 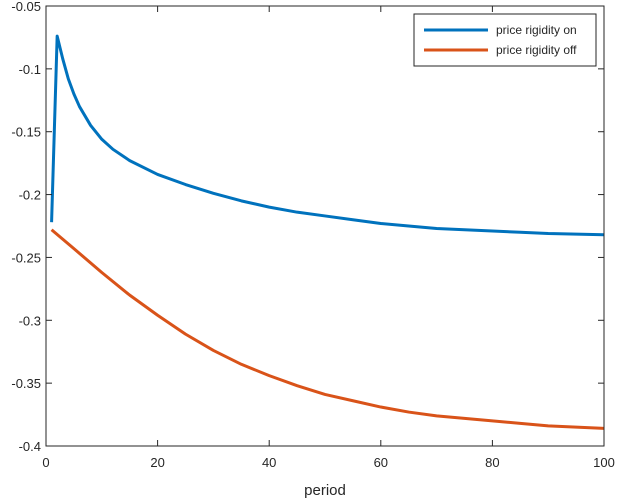 I want to click on y-tick-label: -0.25, so click(x=26, y=257).